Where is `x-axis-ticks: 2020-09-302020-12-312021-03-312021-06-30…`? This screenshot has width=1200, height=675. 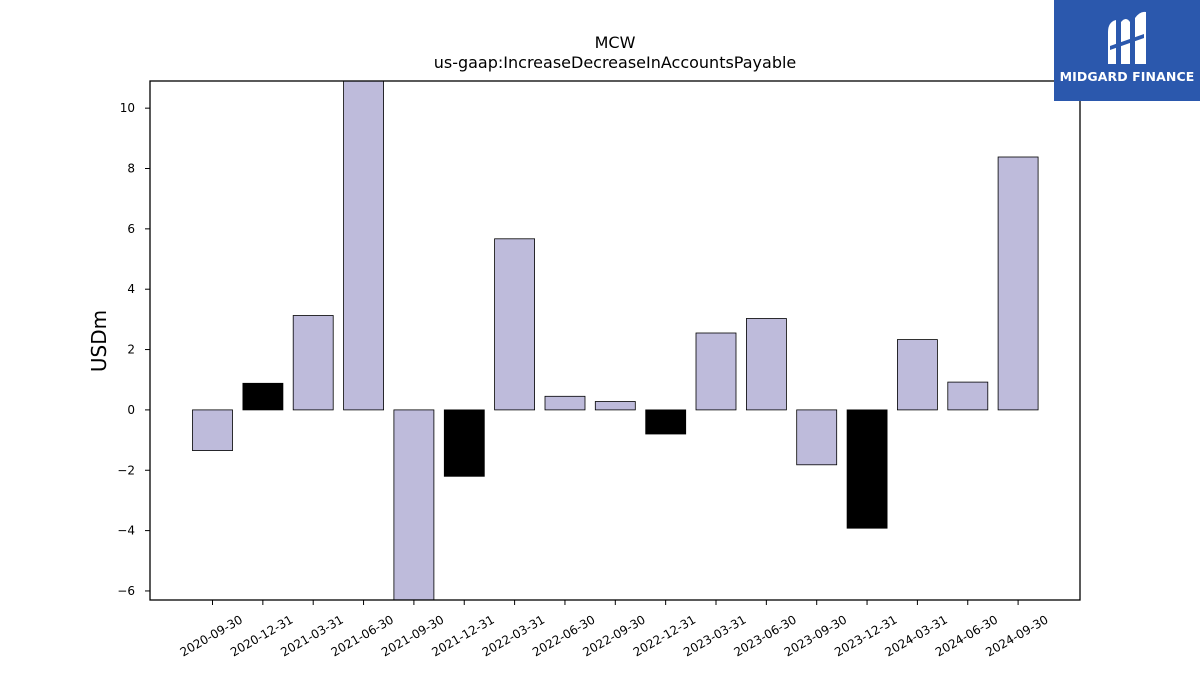
x-axis-ticks: 2020-09-302020-12-312021-03-312021-06-30… is located at coordinates (614, 629).